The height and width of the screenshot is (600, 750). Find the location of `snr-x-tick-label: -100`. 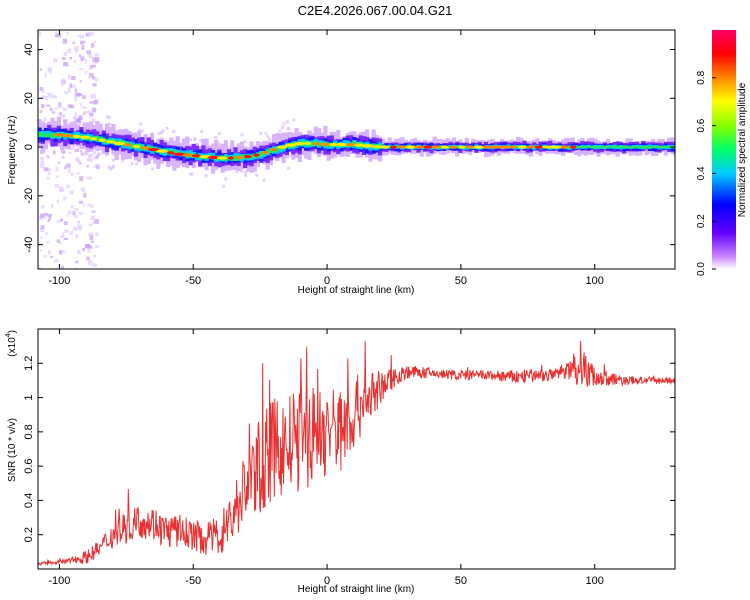

snr-x-tick-label: -100 is located at coordinates (59, 581).